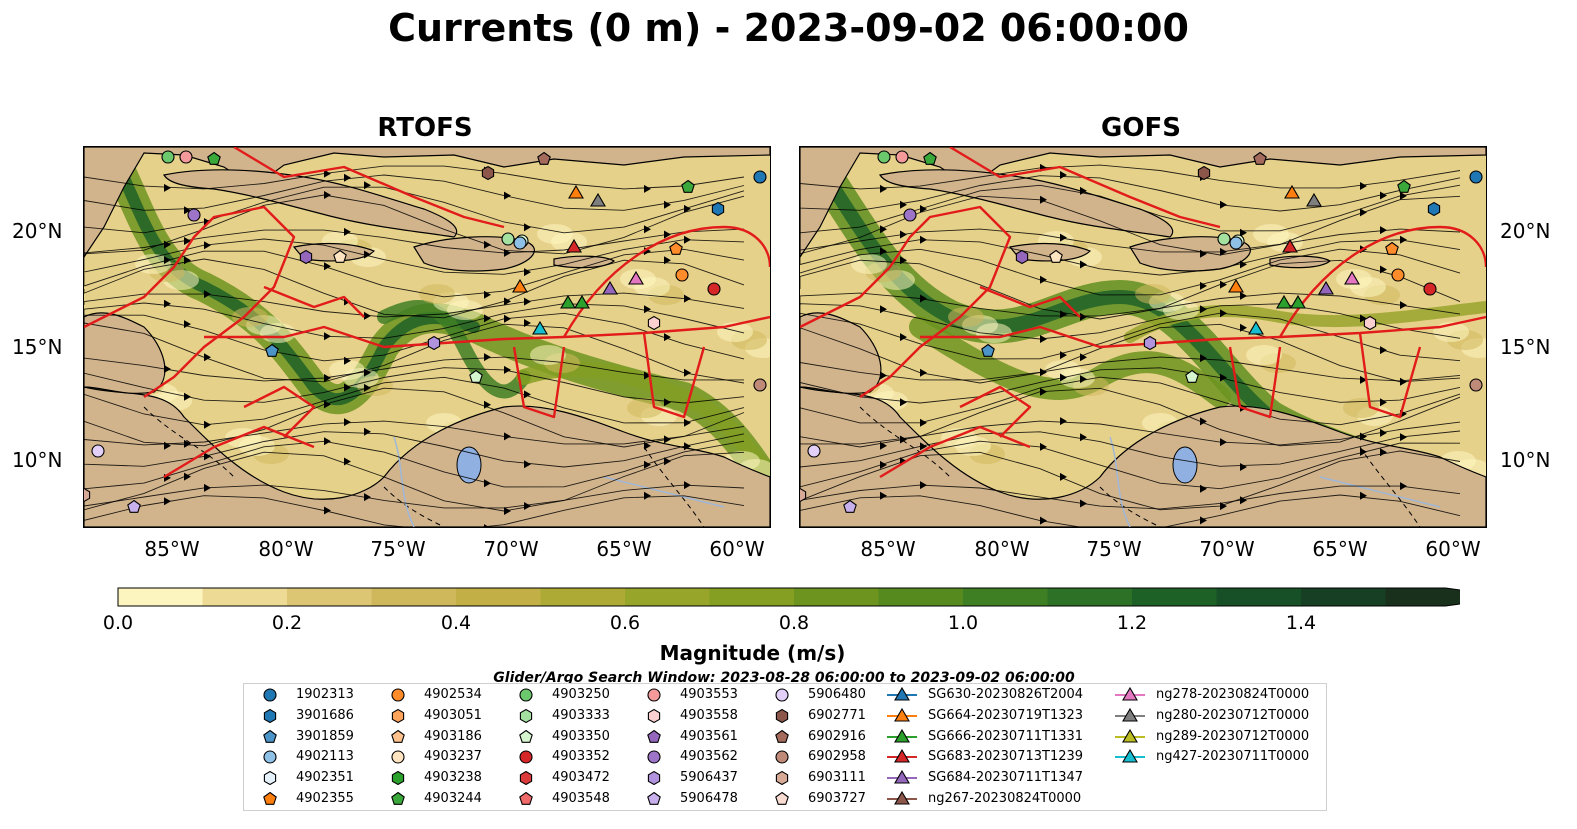  I want to click on legend-label: ng267-20230824T0000, so click(1005, 798).